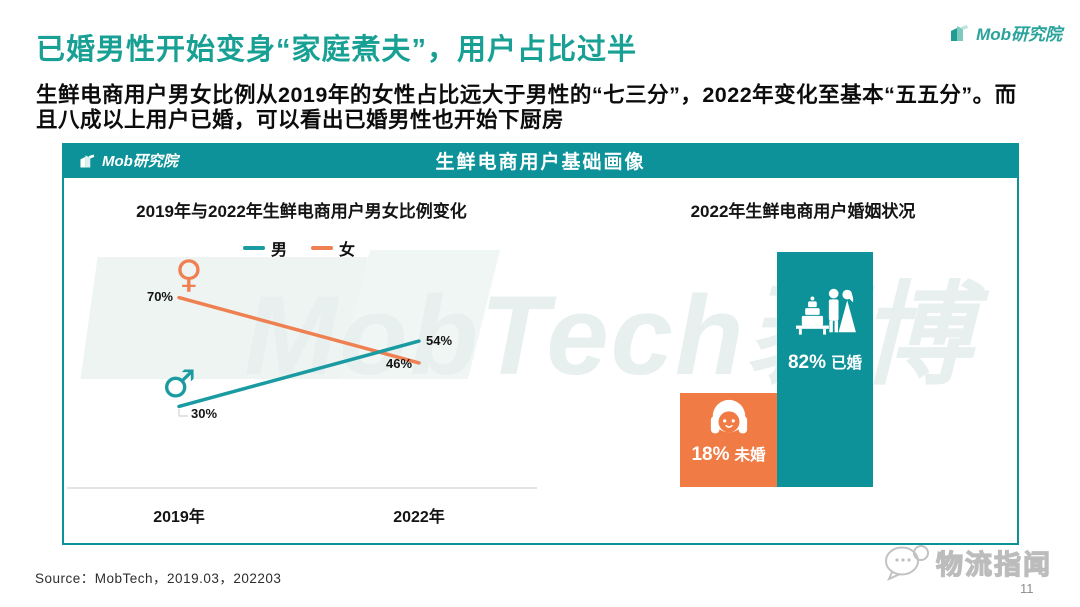  Describe the element at coordinates (806, 362) in the screenshot. I see `bar-pct-married: 82%` at that location.